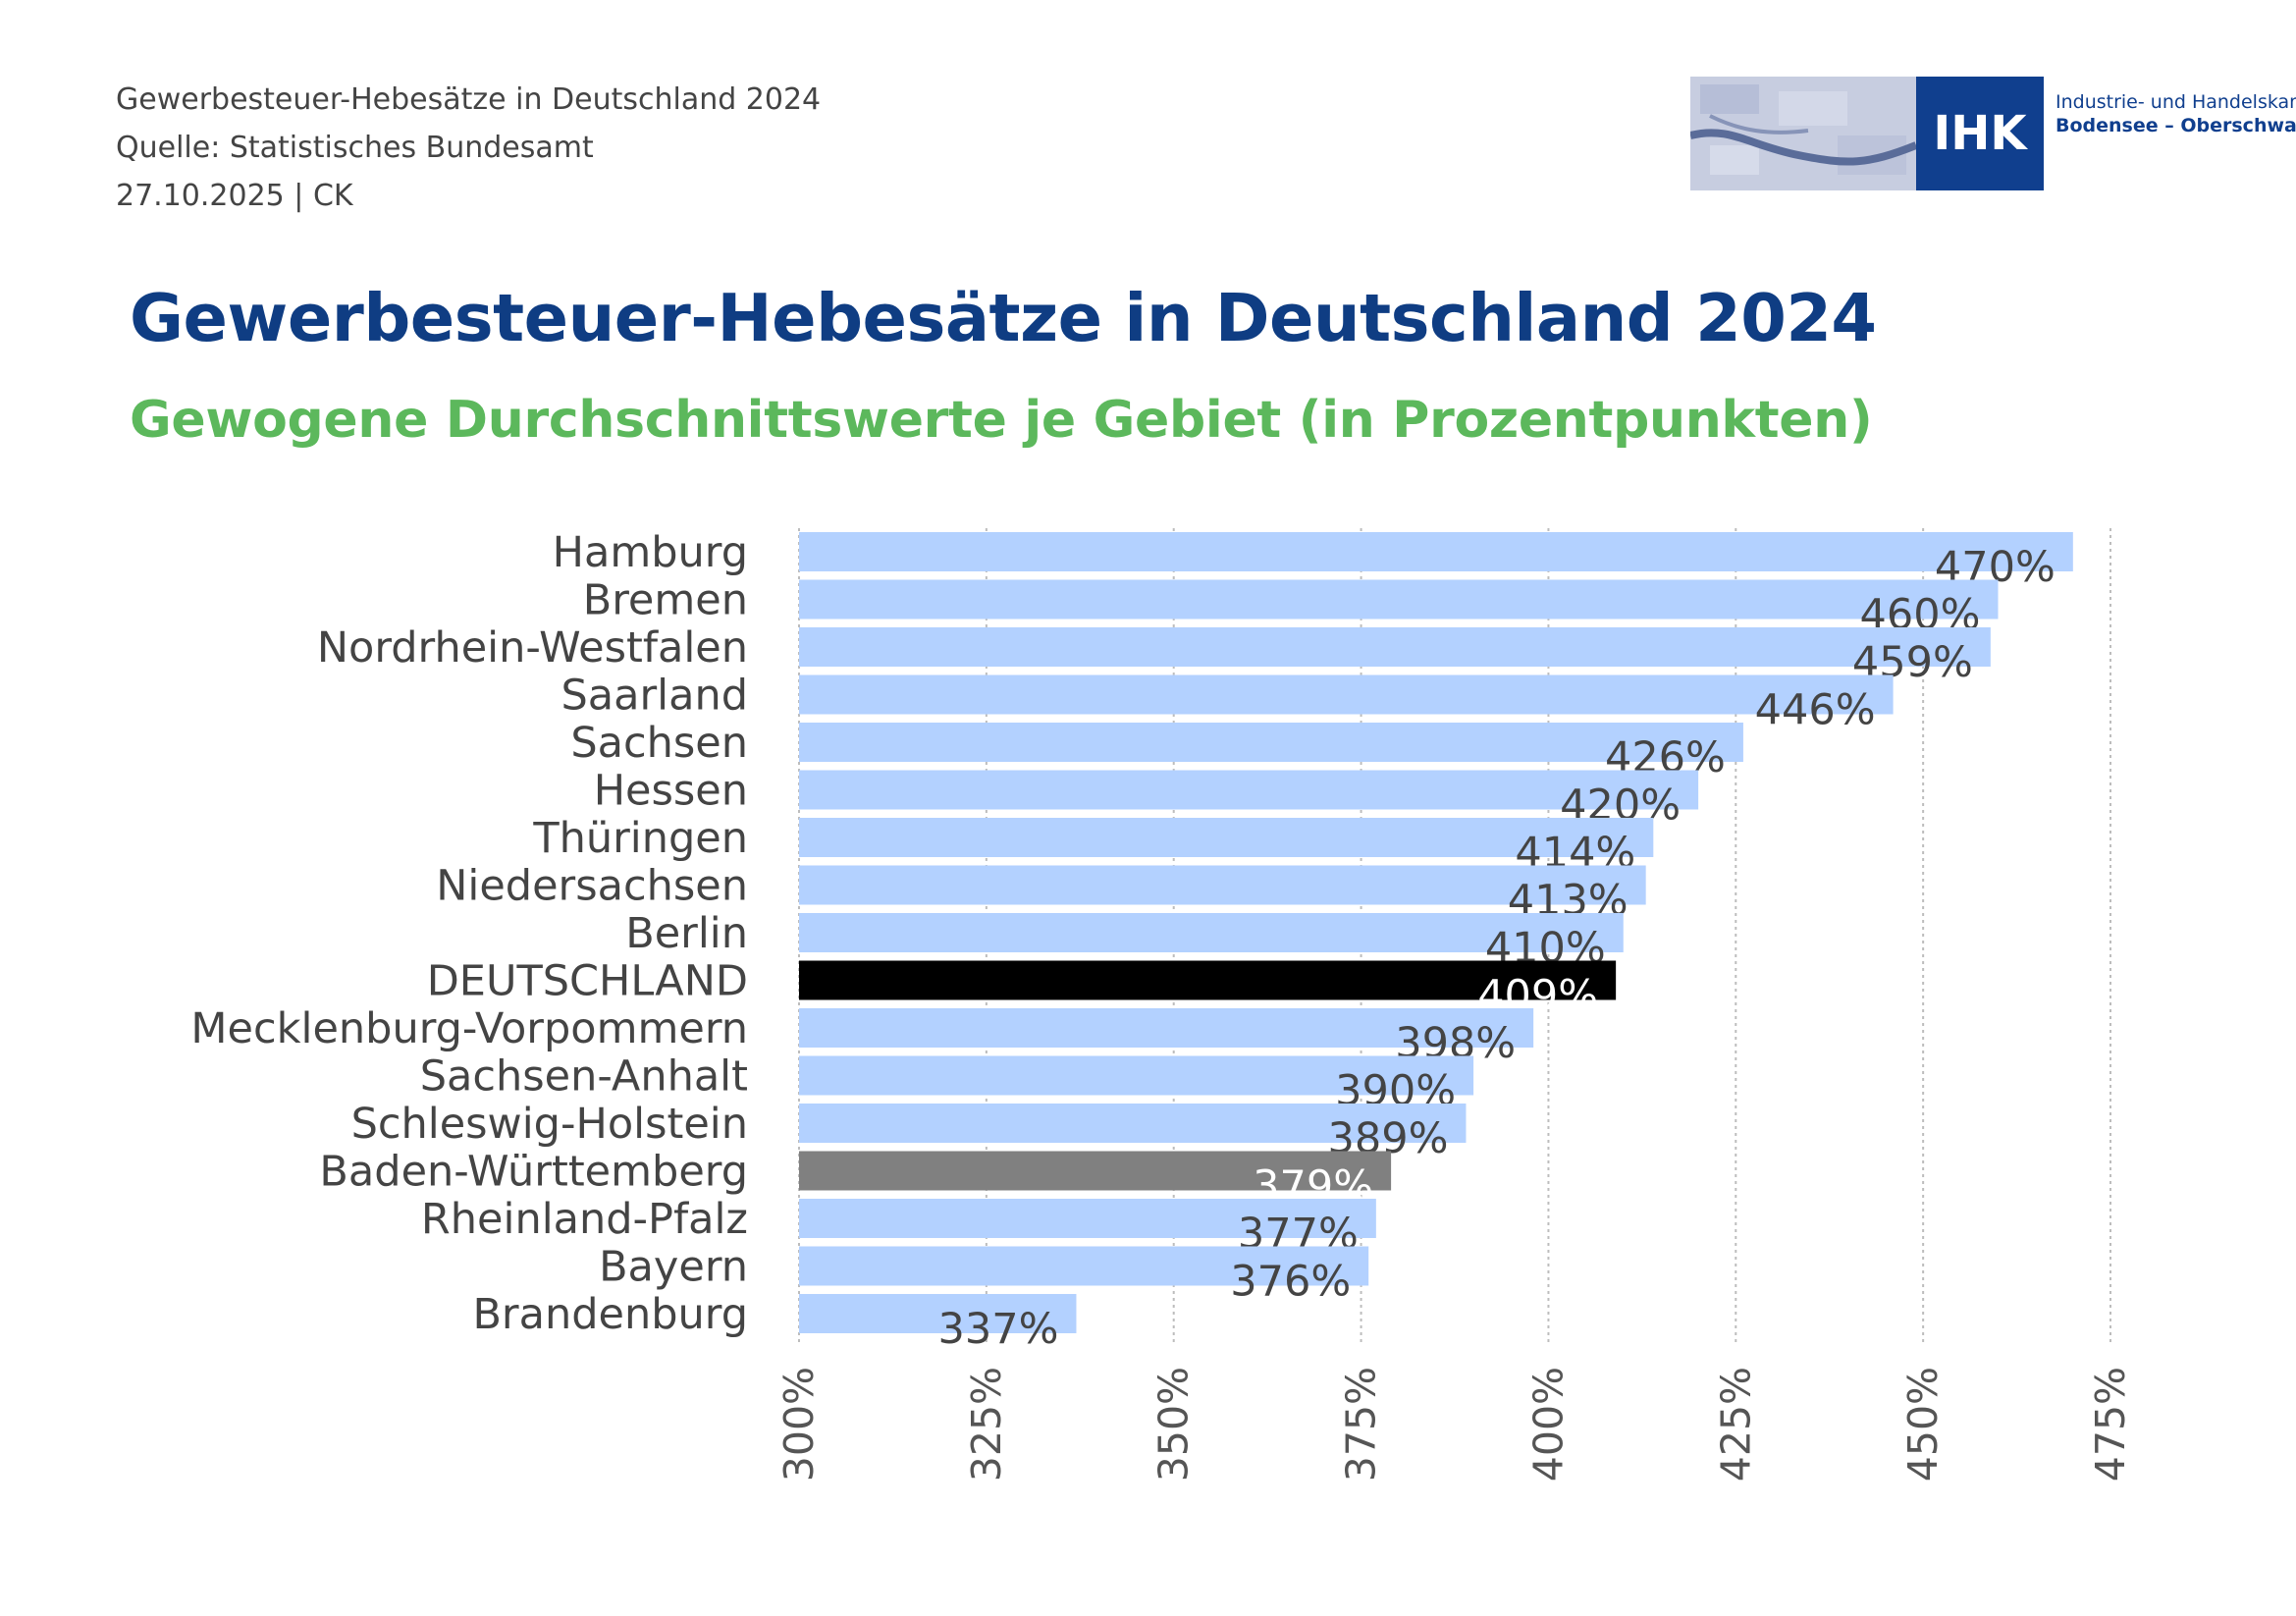 This screenshot has height=1616, width=2296. Describe the element at coordinates (1136, 1075) in the screenshot. I see `bar-sachsen-anhalt` at that location.